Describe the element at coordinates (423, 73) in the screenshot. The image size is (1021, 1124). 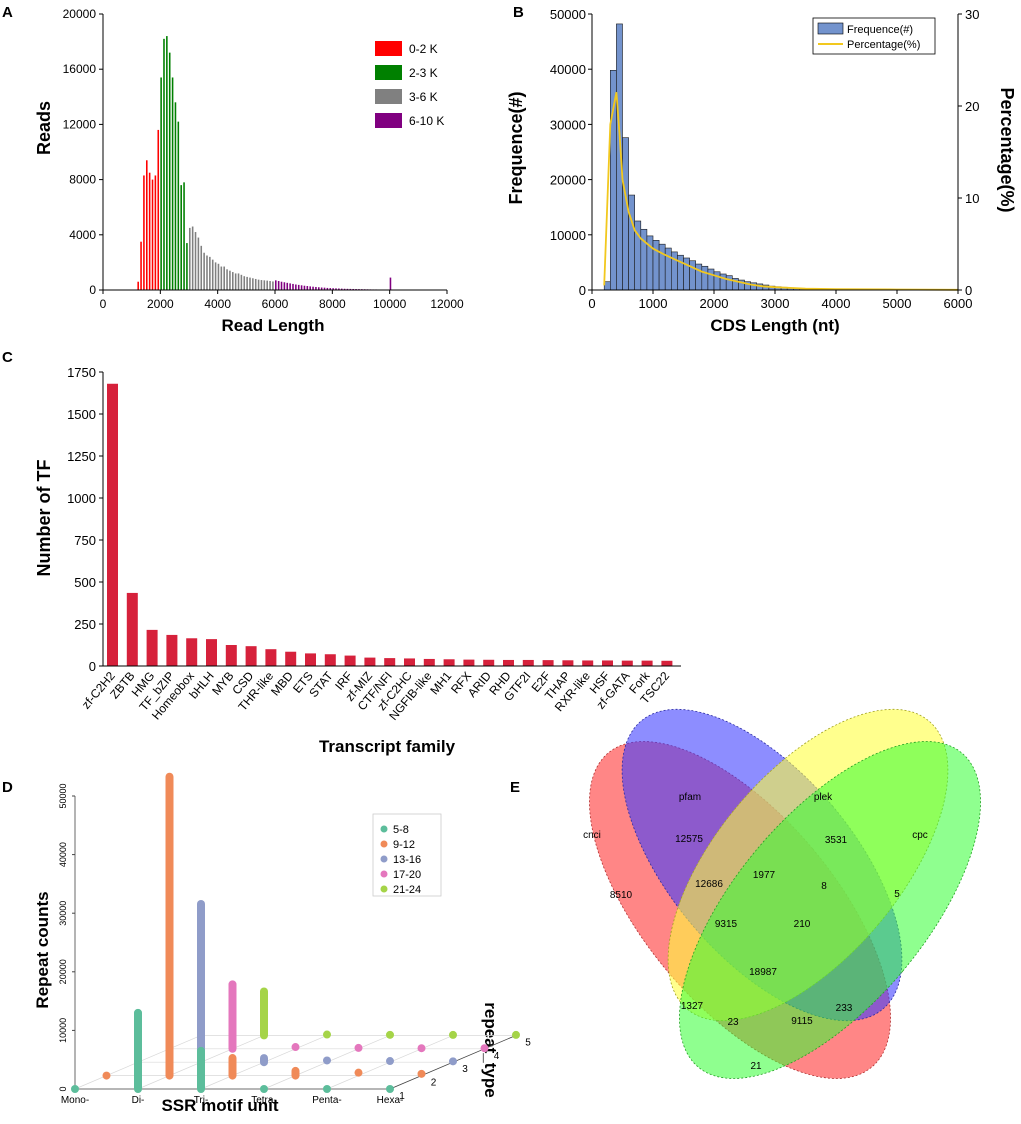
I see `legend-a-label-1: 2-3 K` at that location.